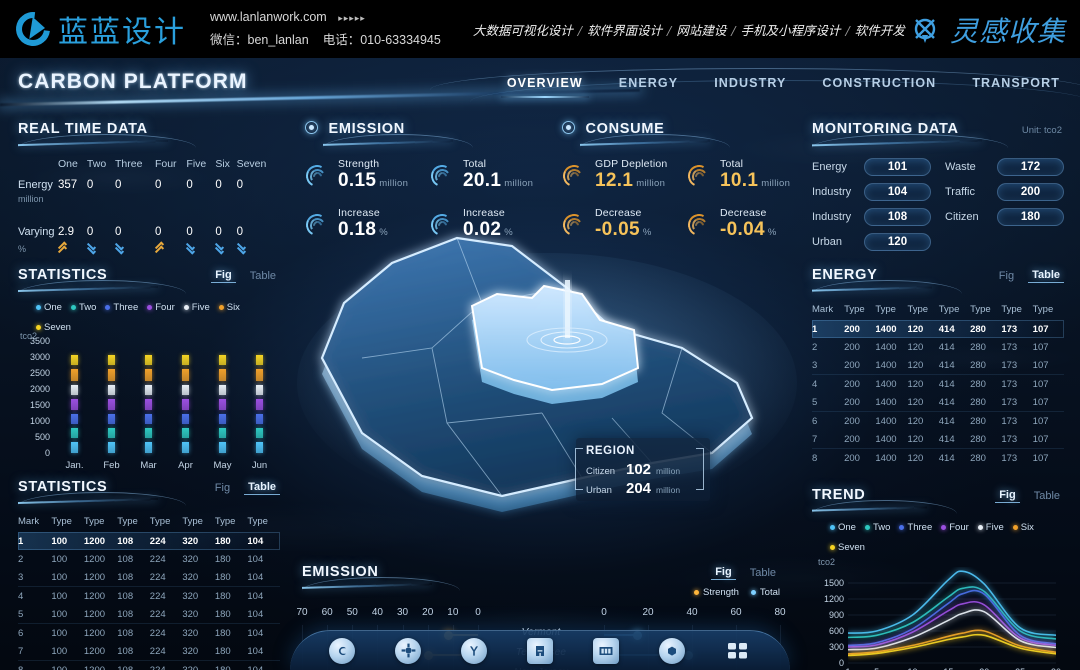  Describe the element at coordinates (938, 458) in the screenshot. I see `table-row: 8 200 1400 120 414 280 173 107` at that location.